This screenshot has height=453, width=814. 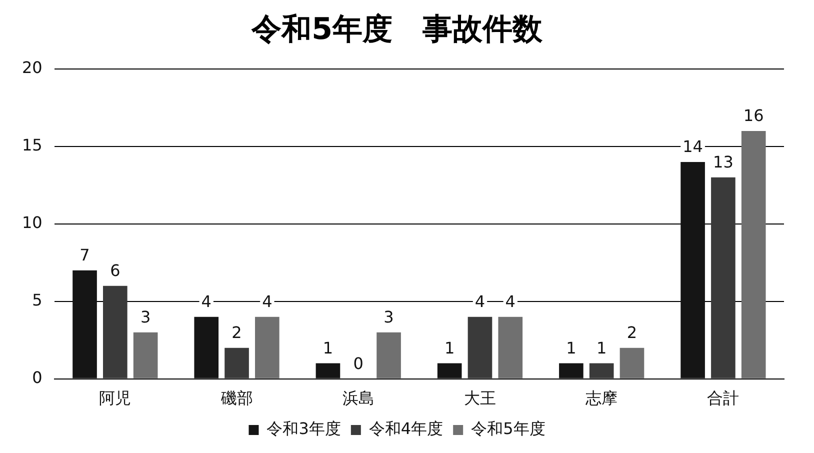 I want to click on x-tick-label: 大王, so click(x=480, y=398).